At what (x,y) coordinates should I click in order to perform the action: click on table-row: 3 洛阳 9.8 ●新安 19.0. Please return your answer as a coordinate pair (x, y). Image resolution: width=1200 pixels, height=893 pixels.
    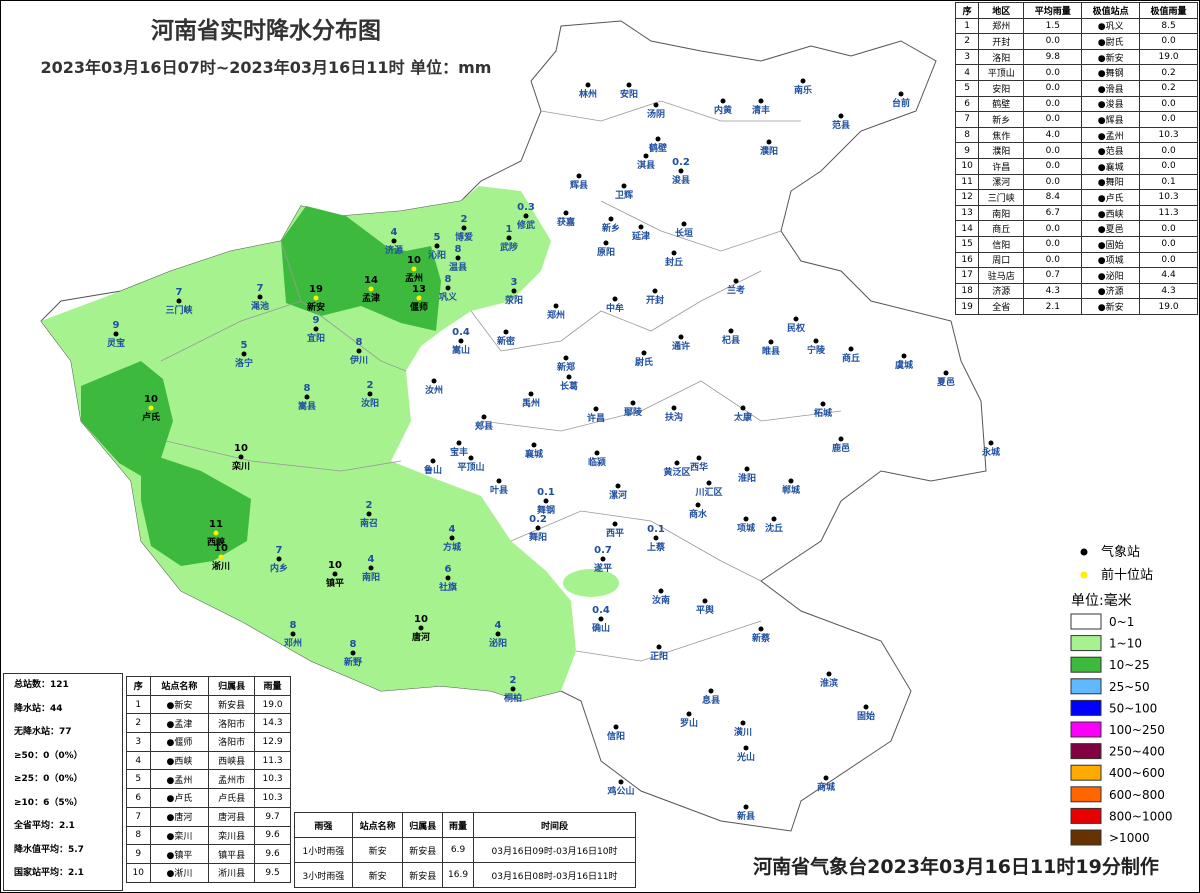
    Looking at the image, I should click on (1076, 57).